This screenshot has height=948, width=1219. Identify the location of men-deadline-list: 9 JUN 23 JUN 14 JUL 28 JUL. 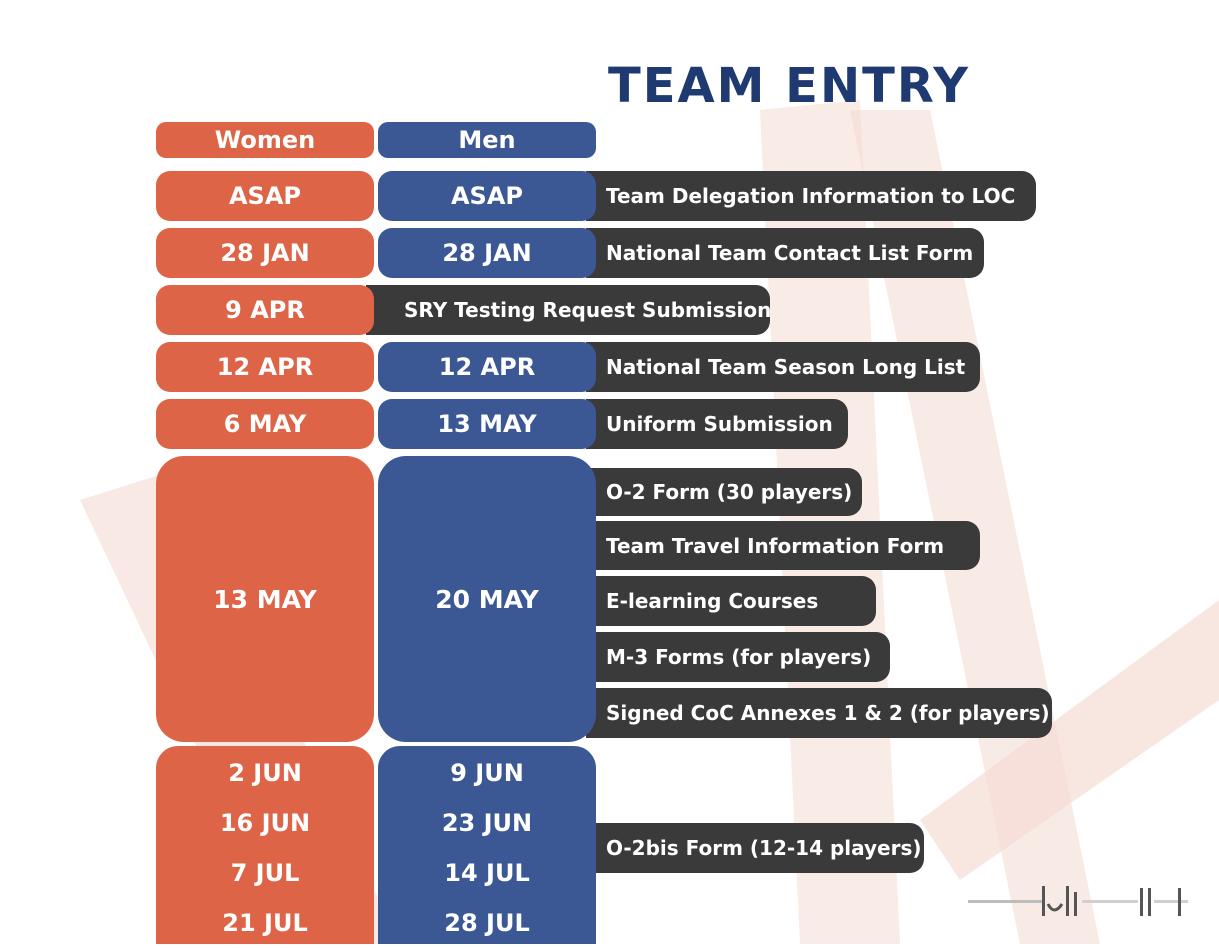
(487, 845).